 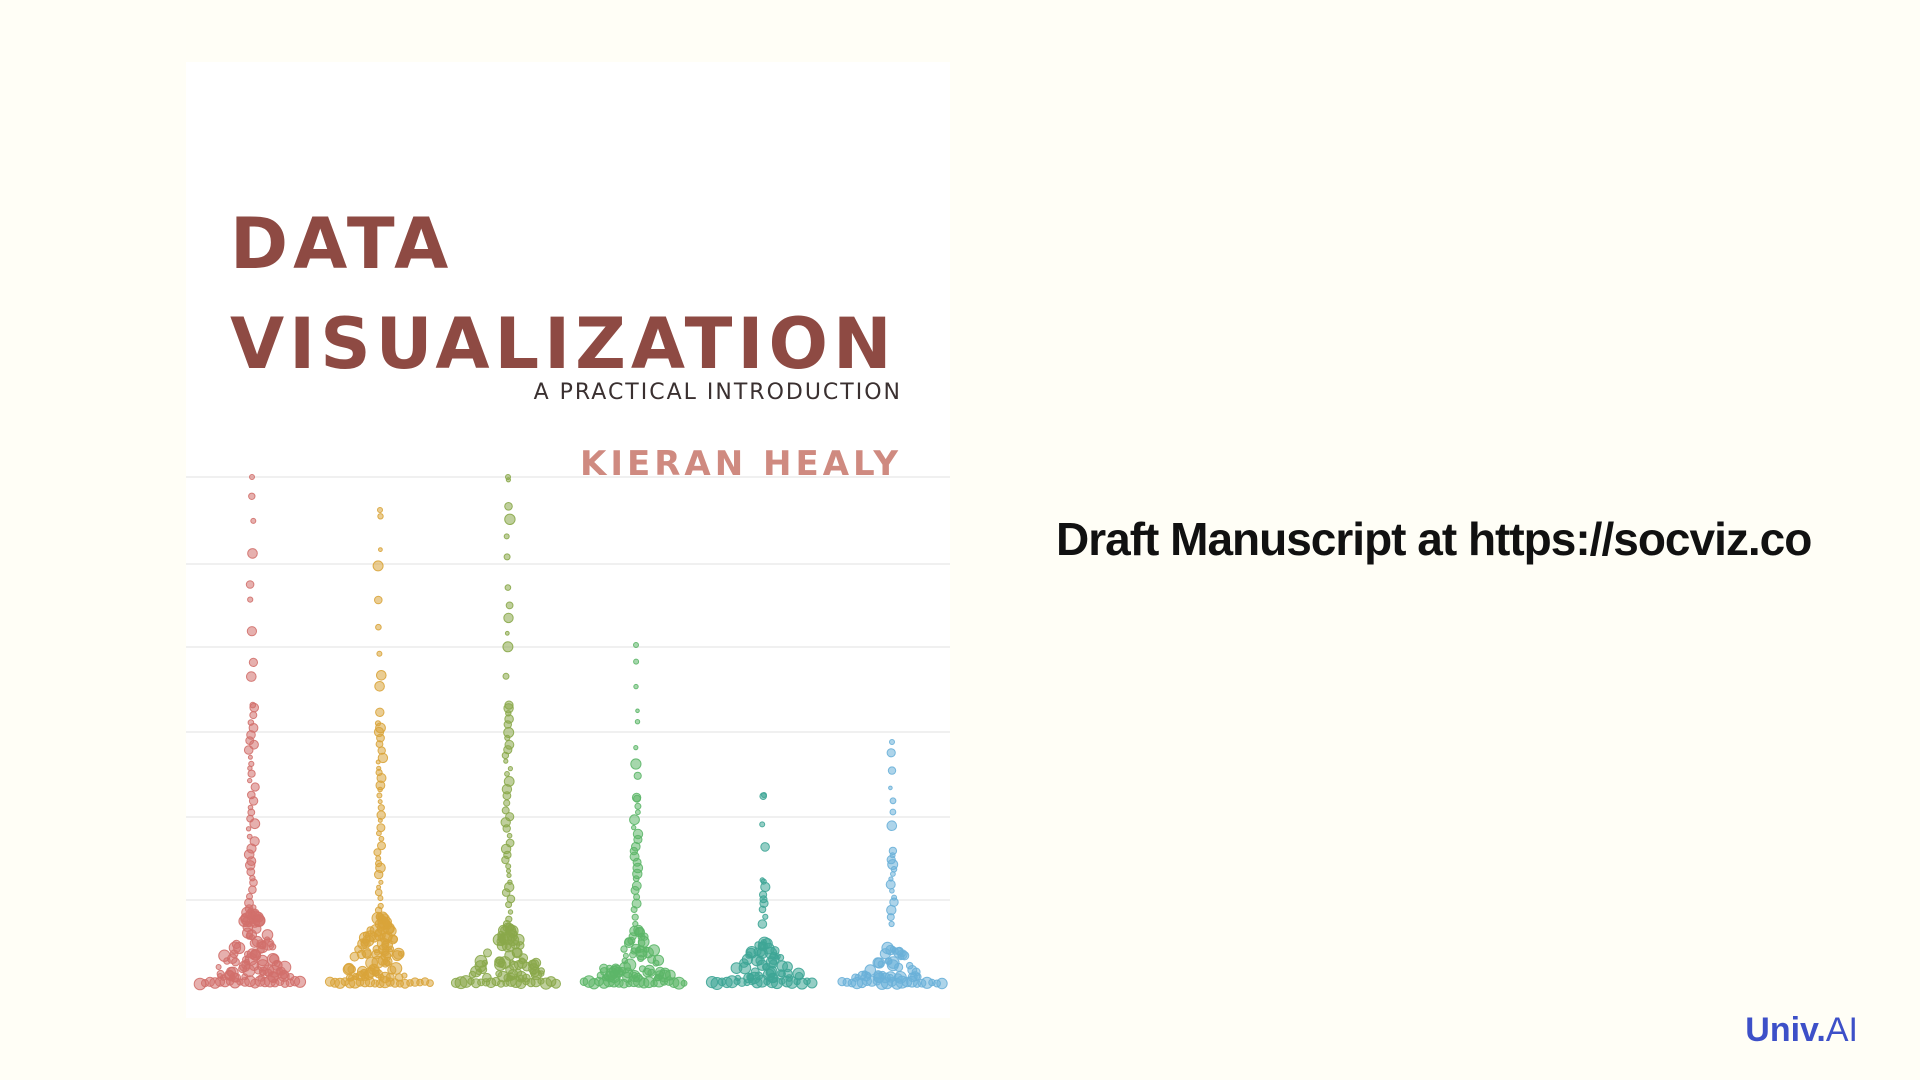 What do you see at coordinates (1841, 1030) in the screenshot?
I see `brand-logo-part-2: AI` at bounding box center [1841, 1030].